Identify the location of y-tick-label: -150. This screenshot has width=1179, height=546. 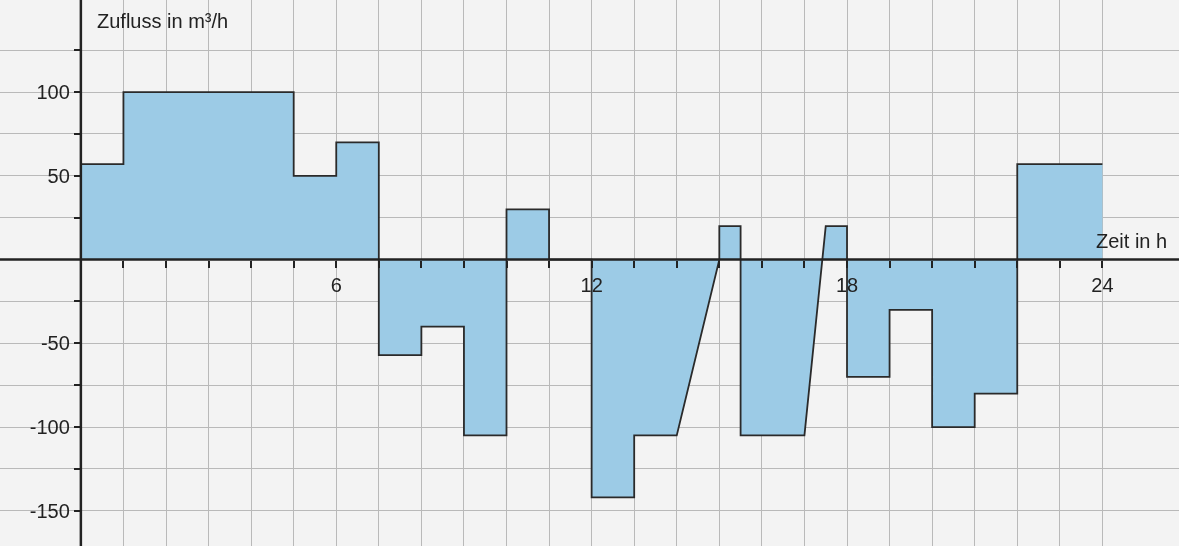
(49, 510).